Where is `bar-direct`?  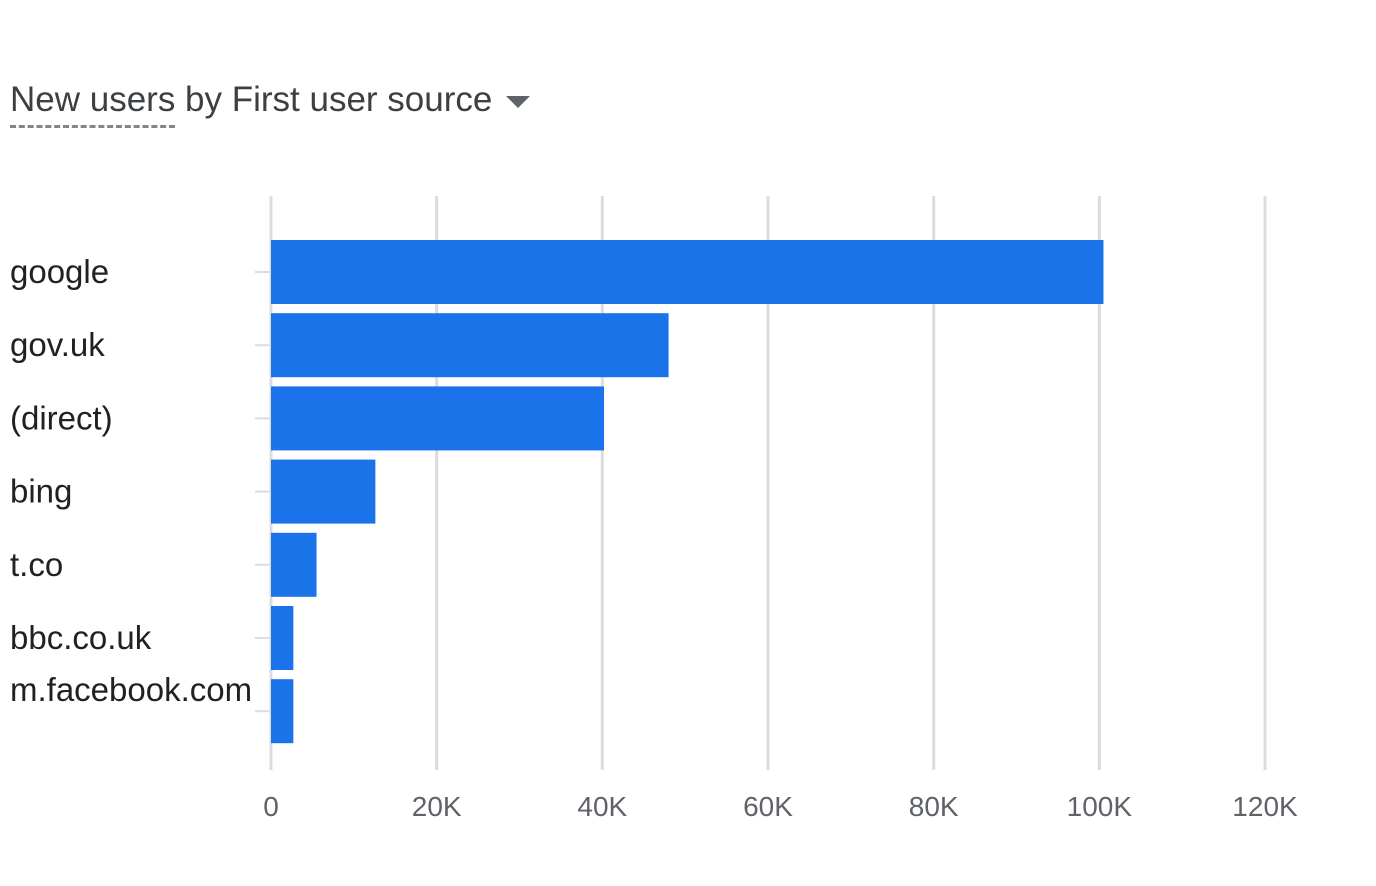
bar-direct is located at coordinates (437, 418).